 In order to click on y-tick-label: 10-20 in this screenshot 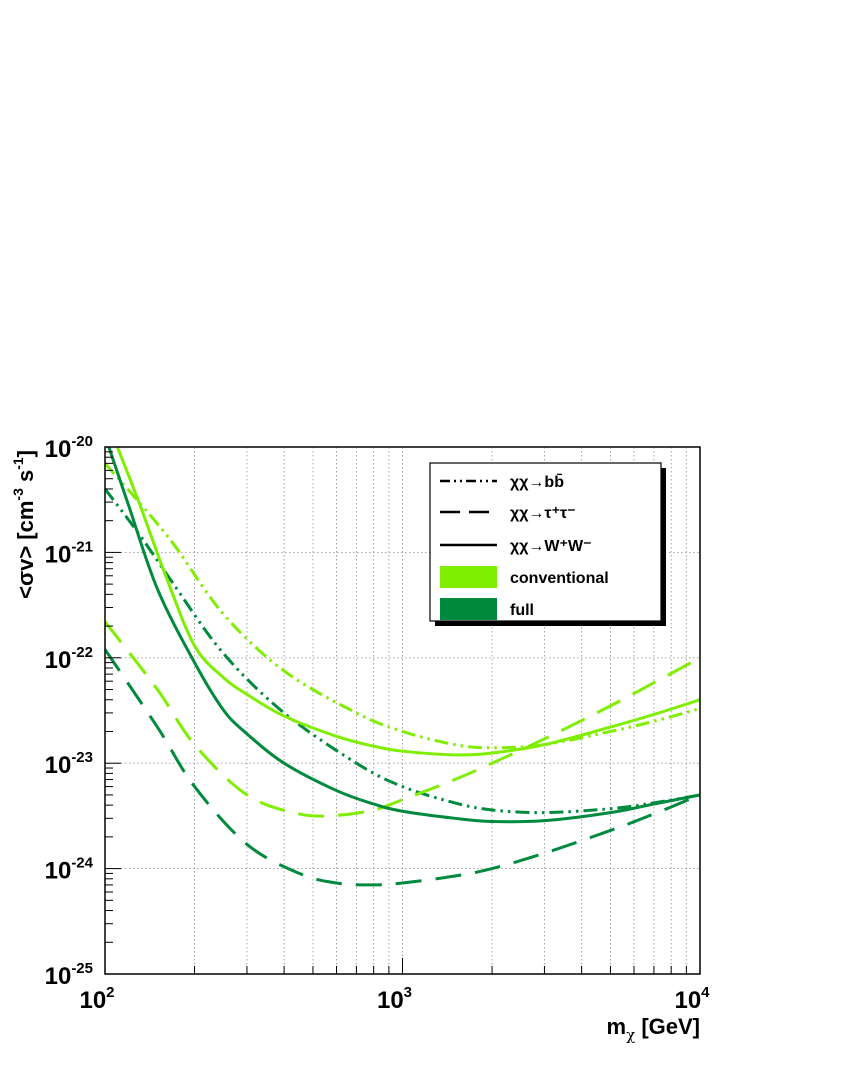, I will do `click(69, 448)`.